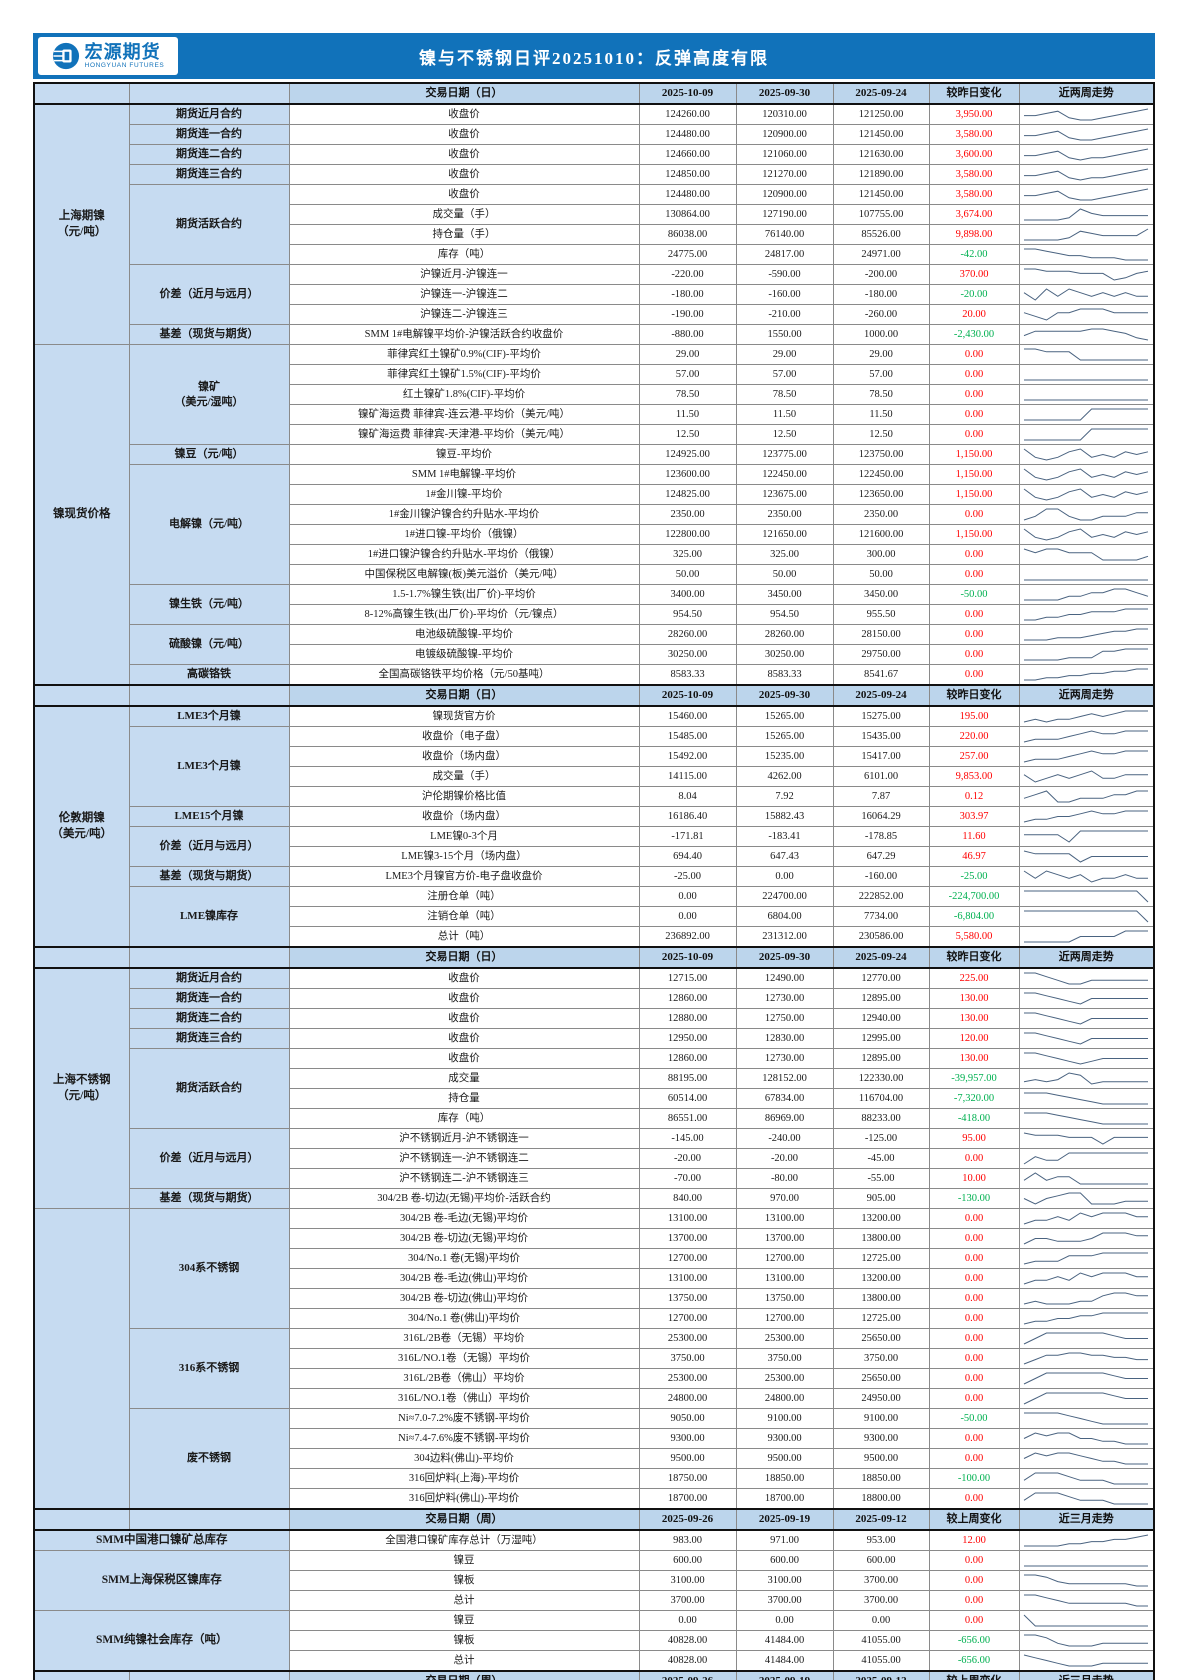 The height and width of the screenshot is (1680, 1188). What do you see at coordinates (974, 756) in the screenshot?
I see `change-value-cell: 257.00` at bounding box center [974, 756].